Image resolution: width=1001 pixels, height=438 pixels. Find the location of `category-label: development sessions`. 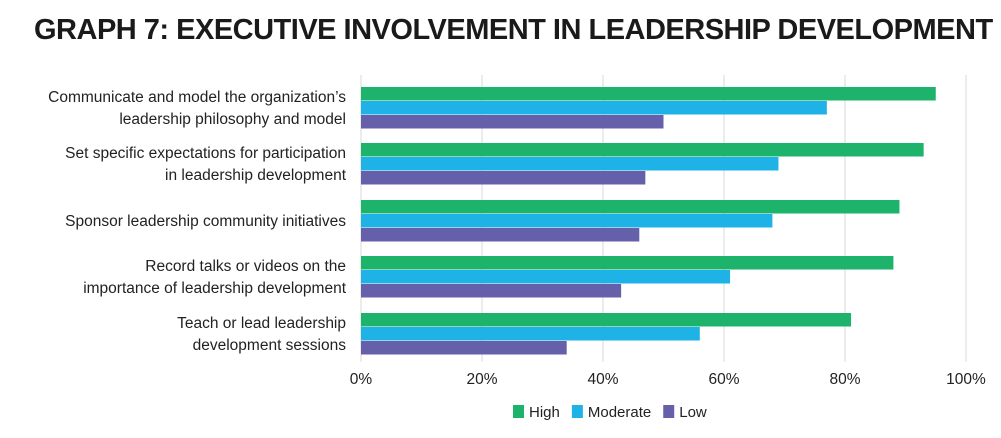

category-label: development sessions is located at coordinates (270, 345).